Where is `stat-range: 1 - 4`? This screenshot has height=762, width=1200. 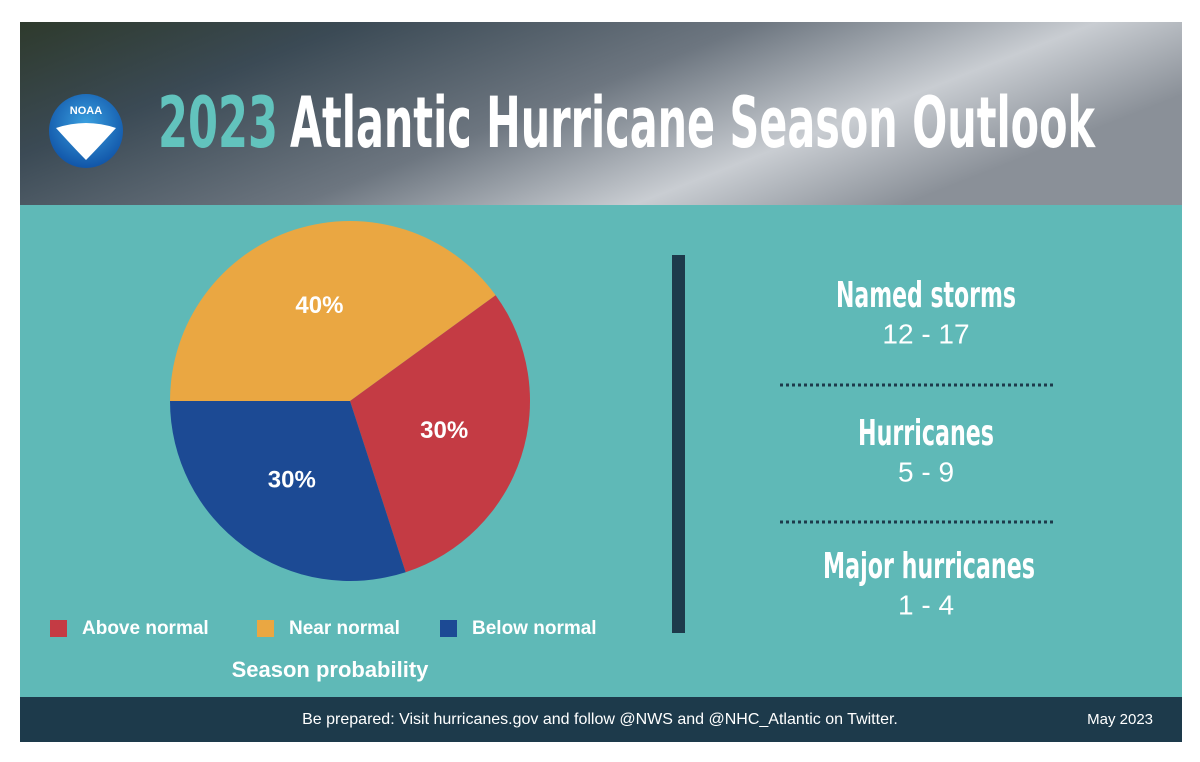 stat-range: 1 - 4 is located at coordinates (926, 604).